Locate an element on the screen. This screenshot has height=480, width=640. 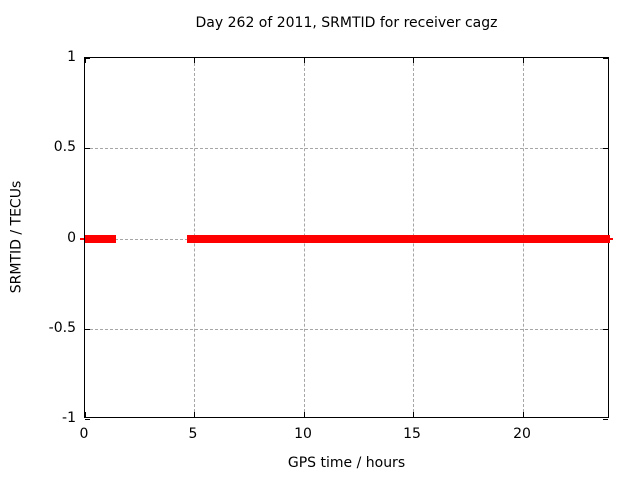
y-tick-label: 1 is located at coordinates (71, 57).